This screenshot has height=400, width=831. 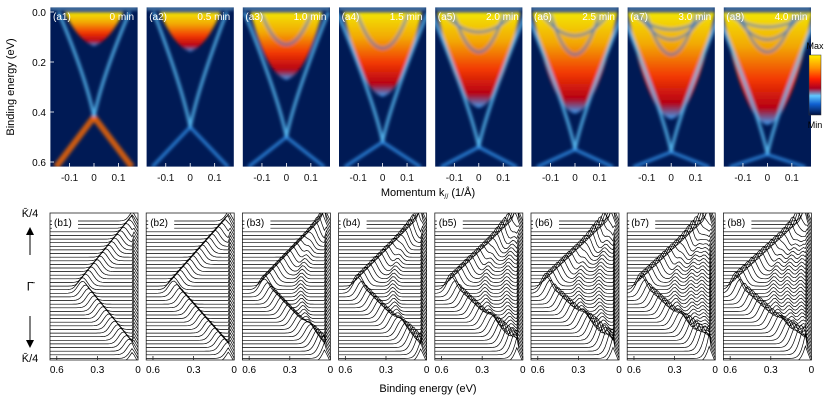 I want to click on edc-curves, so click(x=94, y=286).